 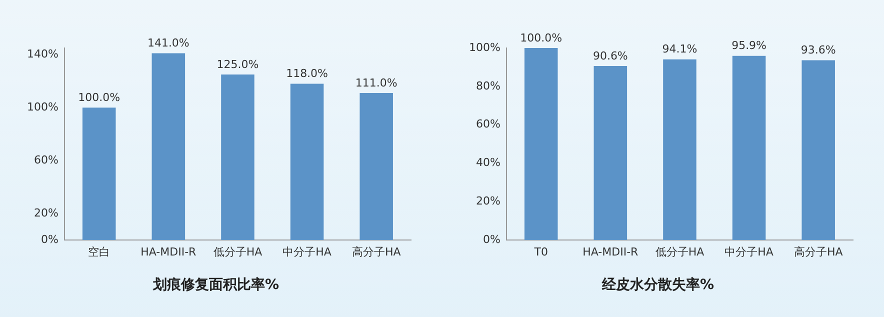 I want to click on x-tick-label: 空白, so click(x=99, y=251).